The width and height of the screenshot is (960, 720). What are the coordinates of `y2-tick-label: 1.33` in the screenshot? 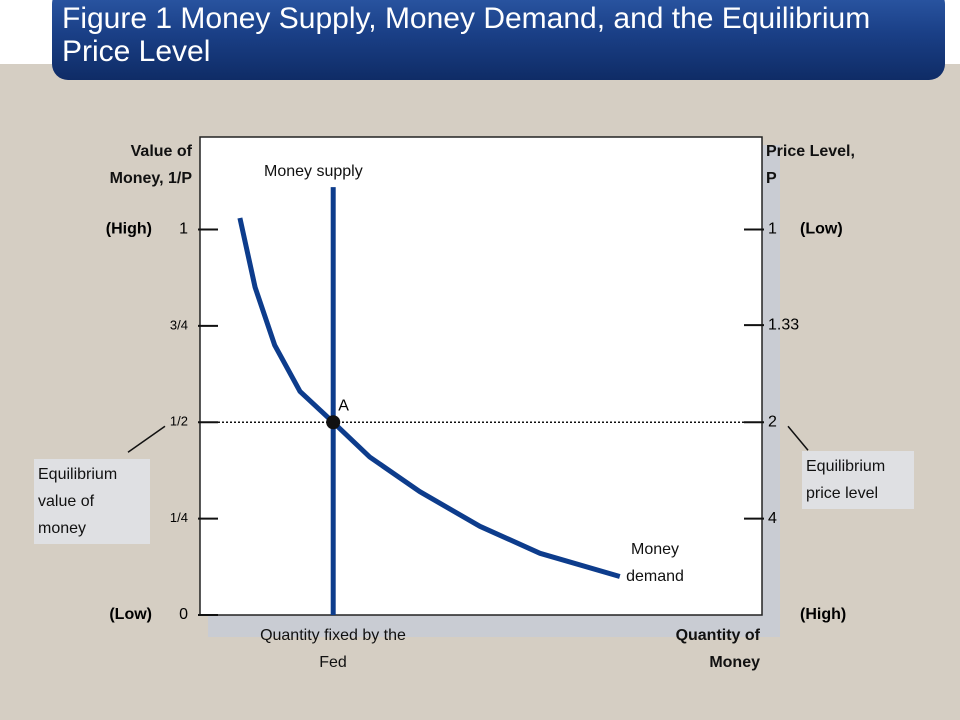 It's located at (783, 324).